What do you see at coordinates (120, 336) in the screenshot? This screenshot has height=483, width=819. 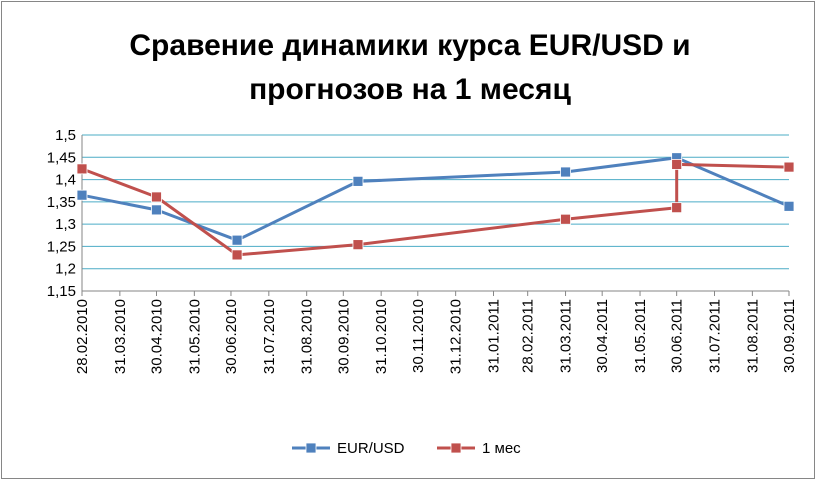 I see `x-tick-label: 31.03.2010` at bounding box center [120, 336].